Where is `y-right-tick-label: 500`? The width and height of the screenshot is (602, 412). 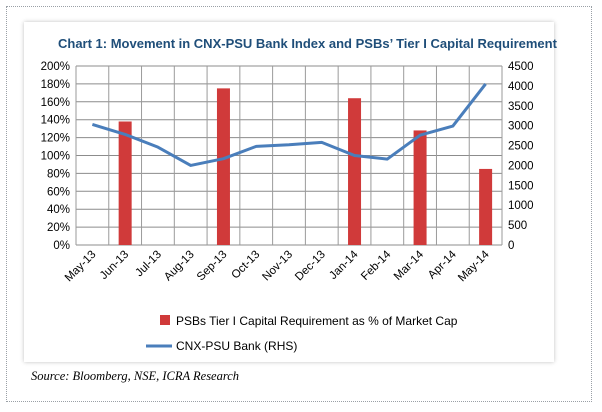 y-right-tick-label: 500 is located at coordinates (517, 226).